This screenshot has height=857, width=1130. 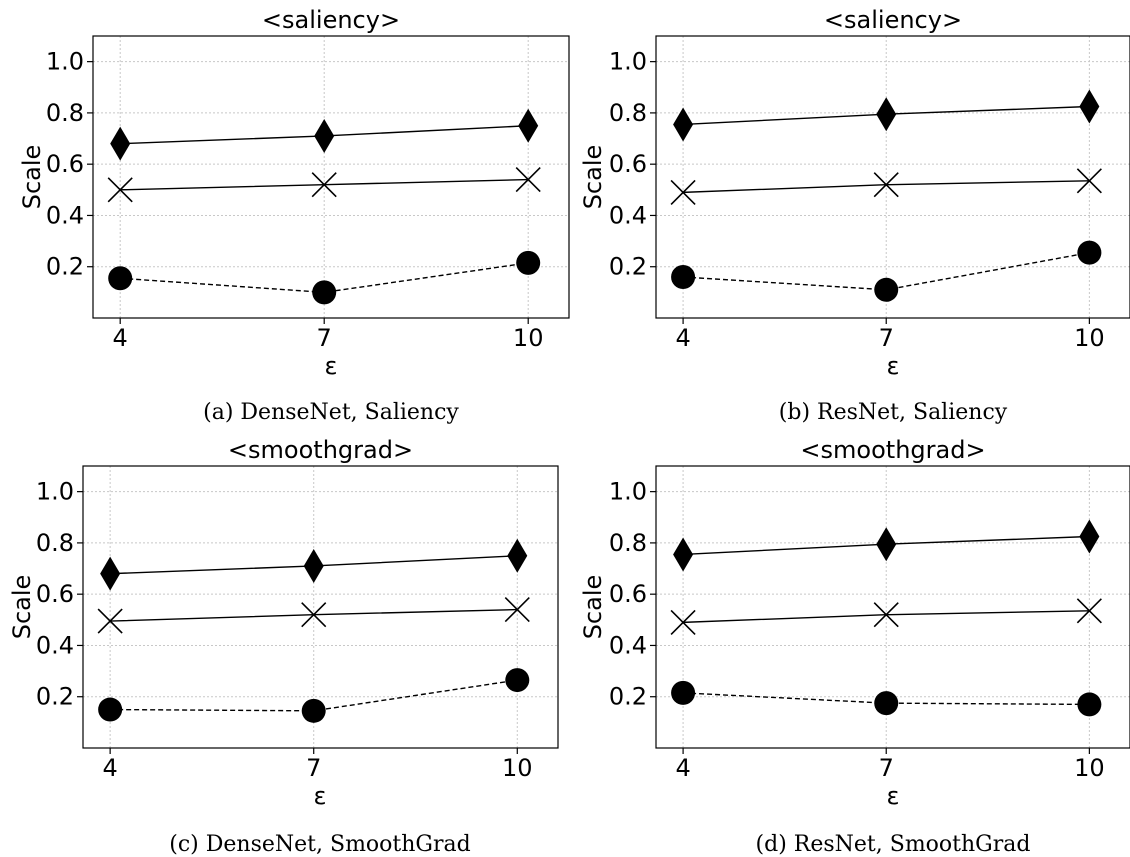 I want to click on figure-caption: (b) ResNet, Saliency, so click(x=893, y=412).